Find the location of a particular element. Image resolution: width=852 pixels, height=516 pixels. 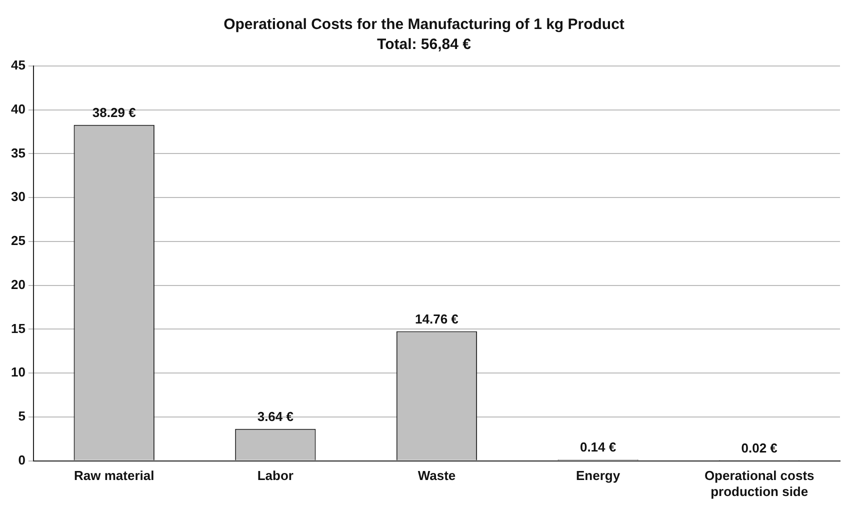

y-tick-label: 45 is located at coordinates (18, 65).